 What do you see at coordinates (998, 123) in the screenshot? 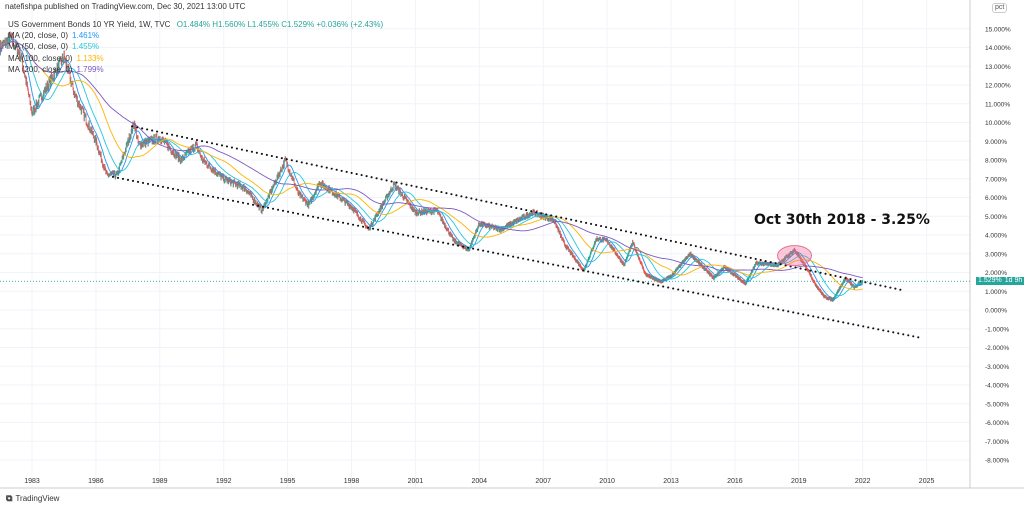
I see `y-tick-label: 10.000%` at bounding box center [998, 123].